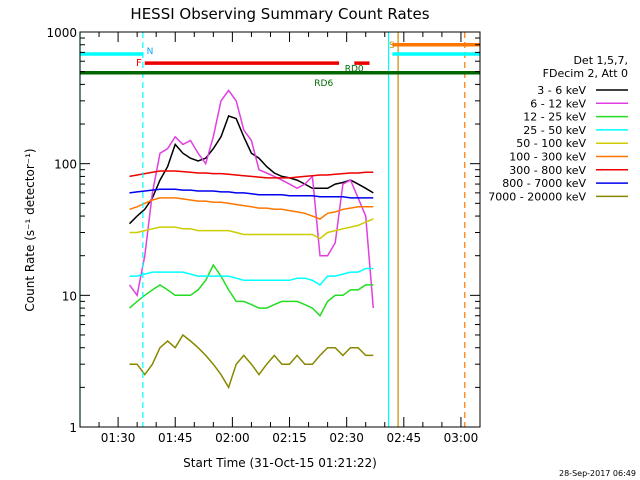 This screenshot has height=480, width=640. What do you see at coordinates (561, 90) in the screenshot?
I see `legend-label-1: 3 - 6 keV` at bounding box center [561, 90].